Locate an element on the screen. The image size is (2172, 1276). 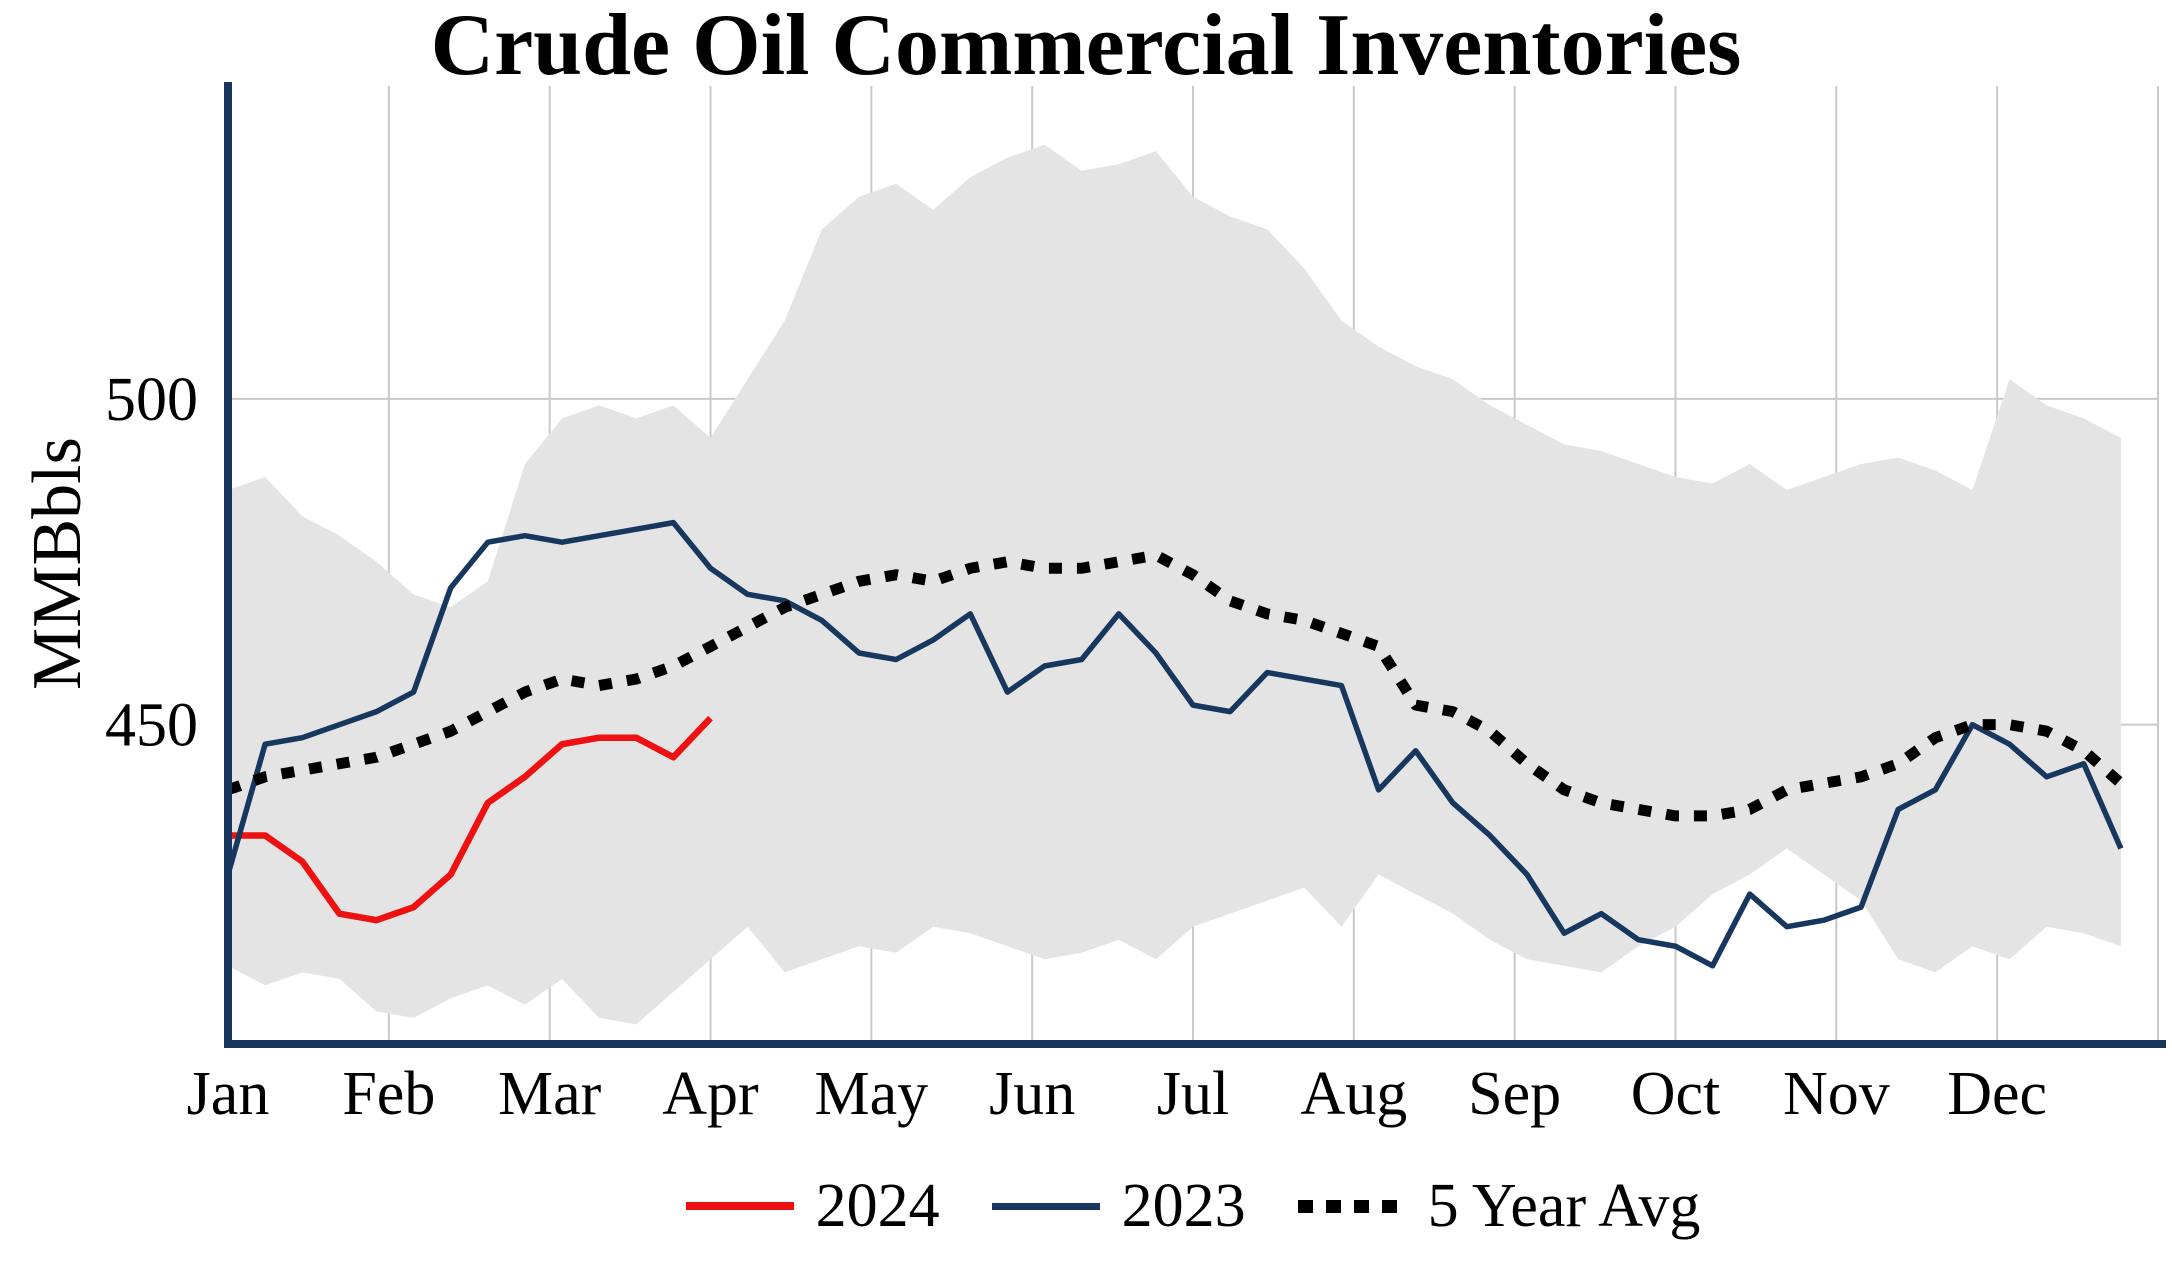
y-tick-label: 450 is located at coordinates (151, 726).